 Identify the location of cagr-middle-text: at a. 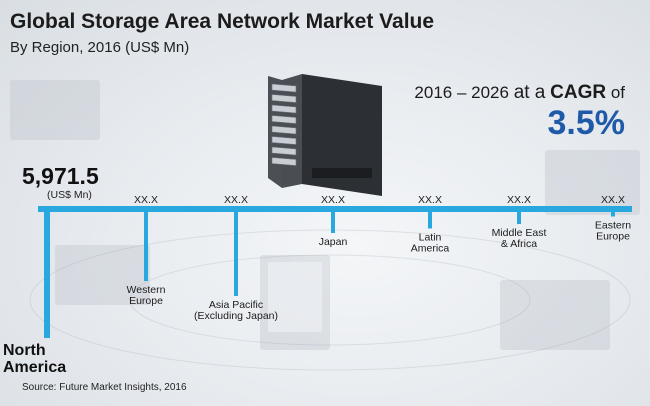
(529, 92).